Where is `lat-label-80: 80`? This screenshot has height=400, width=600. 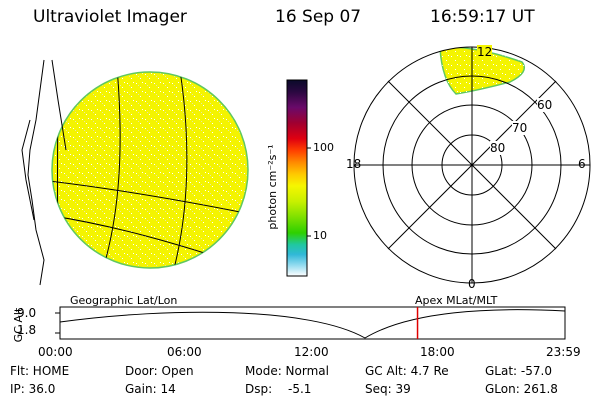 lat-label-80: 80 is located at coordinates (498, 148).